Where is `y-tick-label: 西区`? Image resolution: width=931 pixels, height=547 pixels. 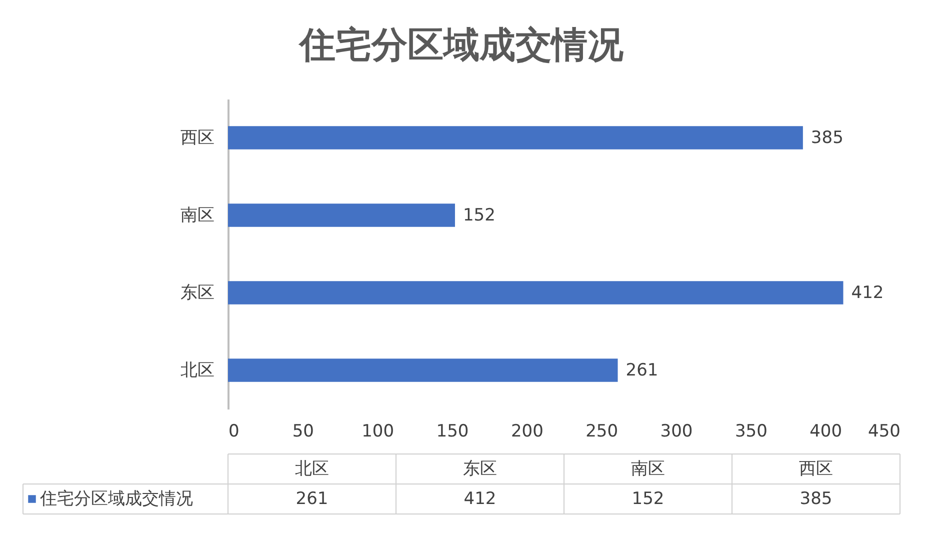 y-tick-label: 西区 is located at coordinates (197, 138).